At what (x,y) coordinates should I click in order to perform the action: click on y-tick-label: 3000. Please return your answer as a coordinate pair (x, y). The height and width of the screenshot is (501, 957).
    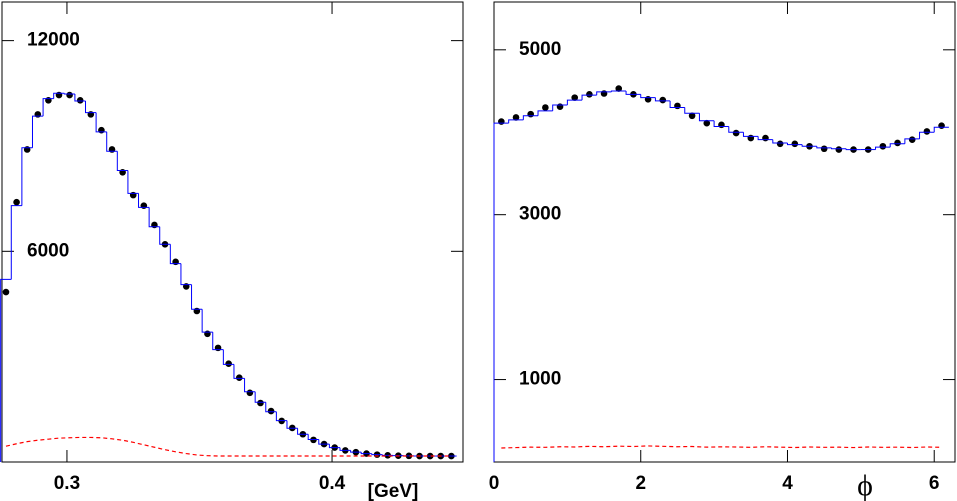
    Looking at the image, I should click on (540, 214).